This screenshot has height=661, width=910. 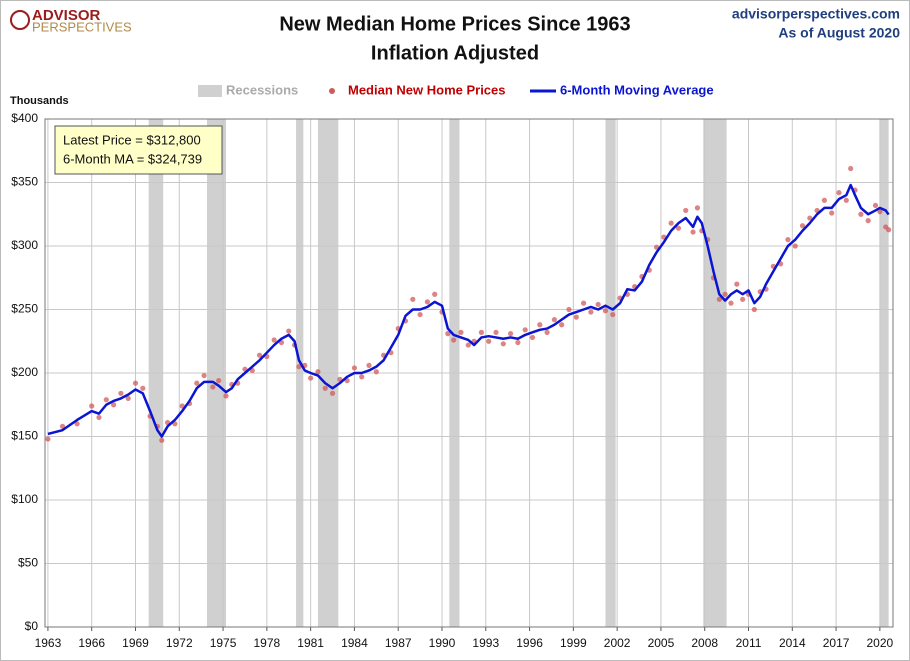 What do you see at coordinates (20, 20) in the screenshot?
I see `logo-icon` at bounding box center [20, 20].